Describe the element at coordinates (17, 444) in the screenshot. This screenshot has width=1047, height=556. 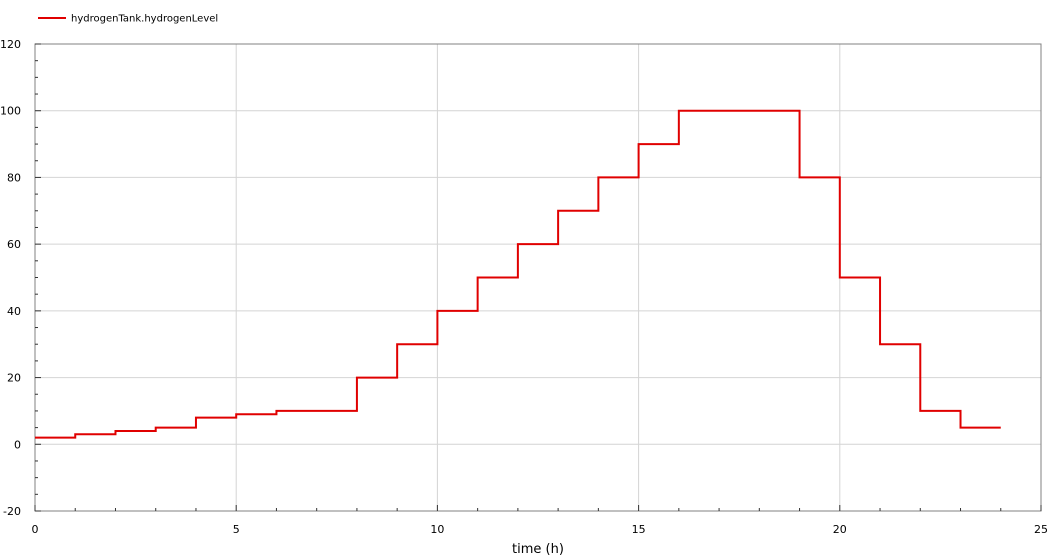
I see `y-tick-label: 0` at that location.